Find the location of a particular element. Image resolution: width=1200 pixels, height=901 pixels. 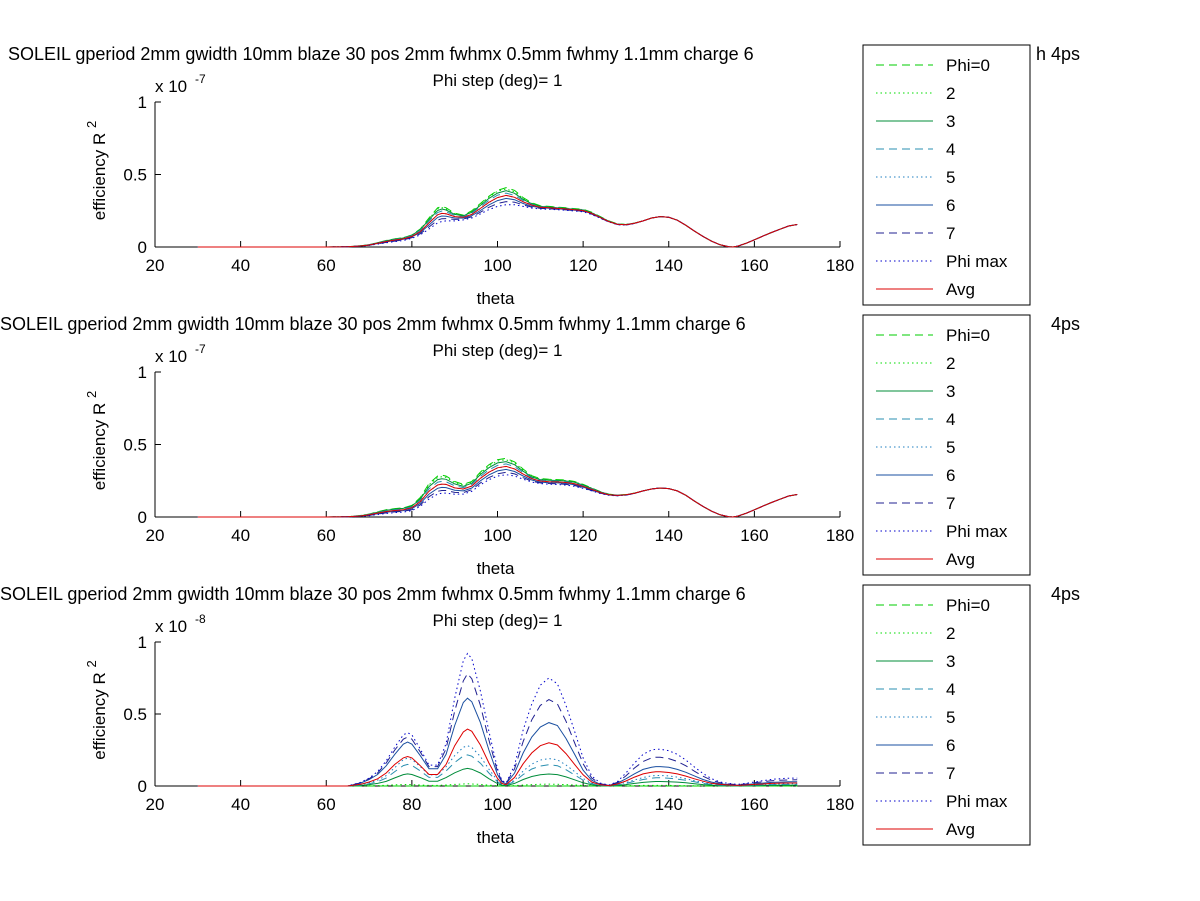

axis-exponent-power: -8 is located at coordinates (200, 619).